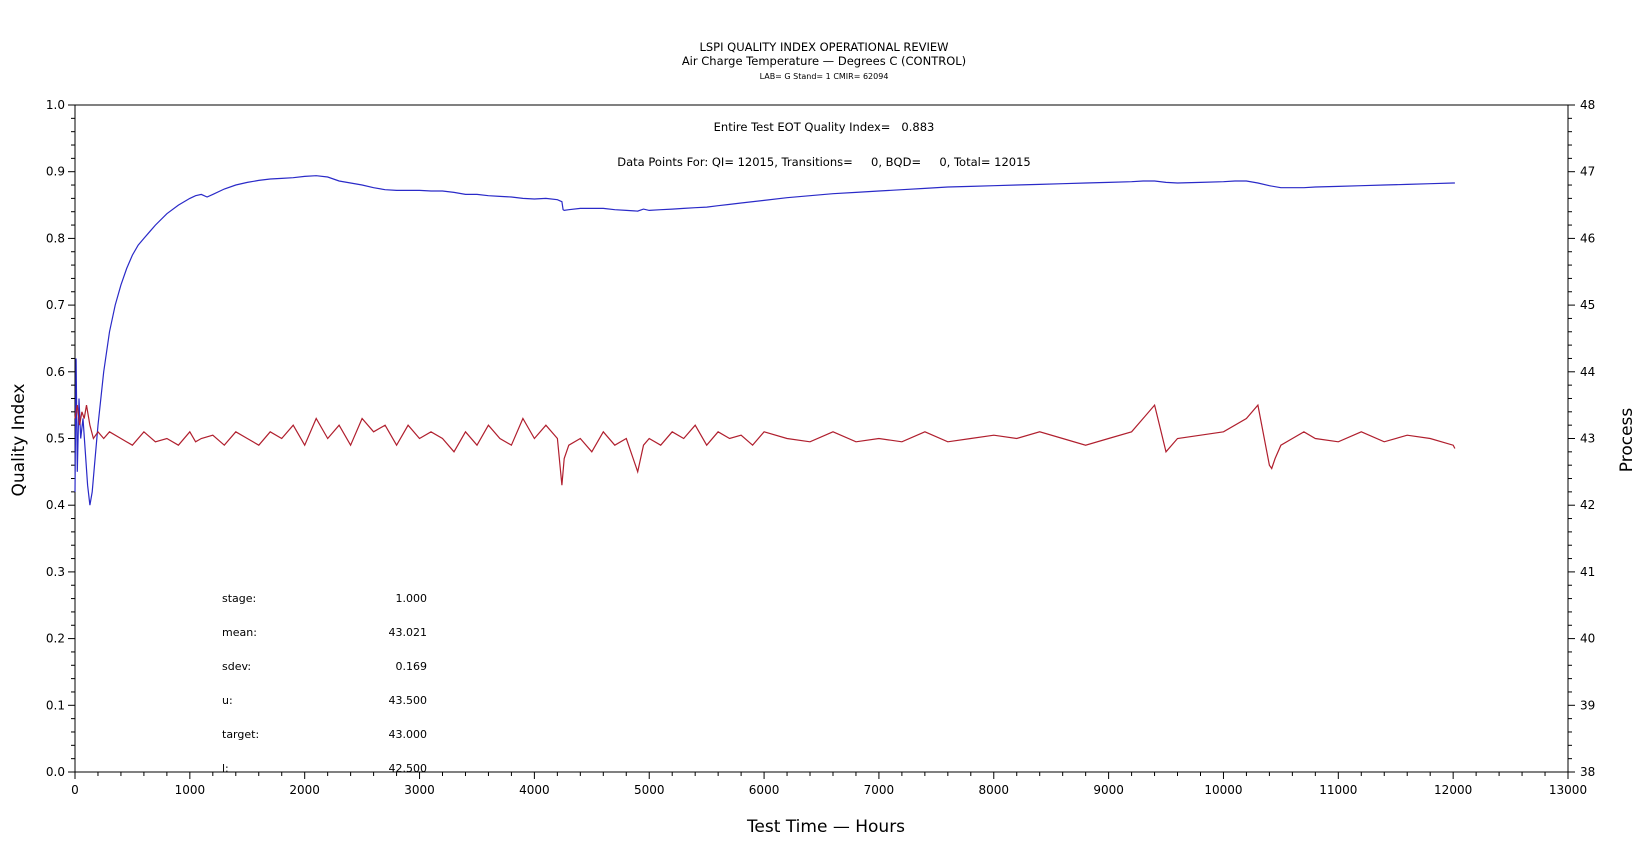  What do you see at coordinates (1587, 305) in the screenshot?
I see `y-right-tick-label: 45` at bounding box center [1587, 305].